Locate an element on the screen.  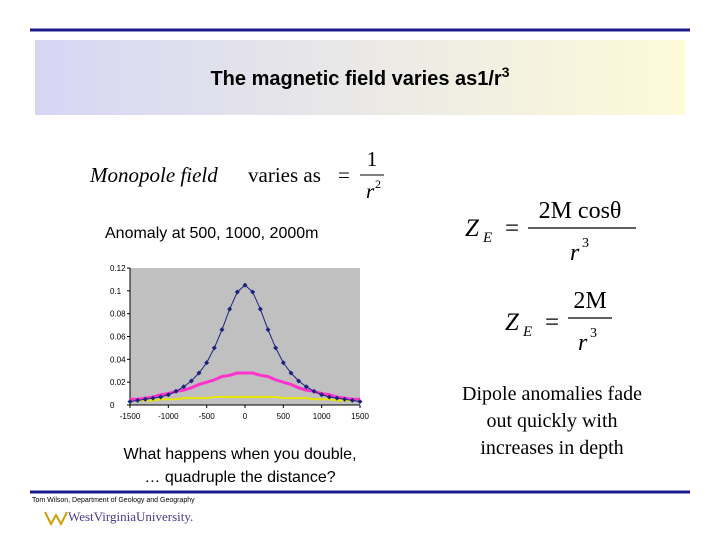
conclusion: out quickly with is located at coordinates (551, 421).